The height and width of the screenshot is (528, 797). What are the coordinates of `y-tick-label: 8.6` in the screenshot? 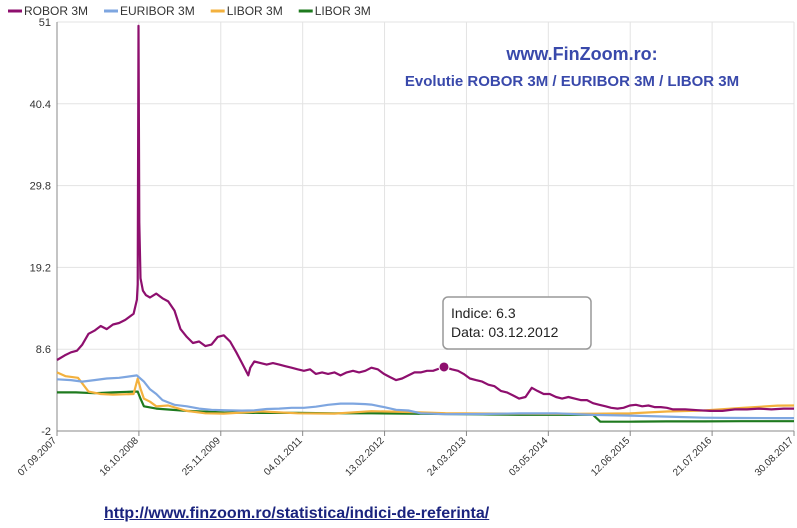 It's located at (43, 350).